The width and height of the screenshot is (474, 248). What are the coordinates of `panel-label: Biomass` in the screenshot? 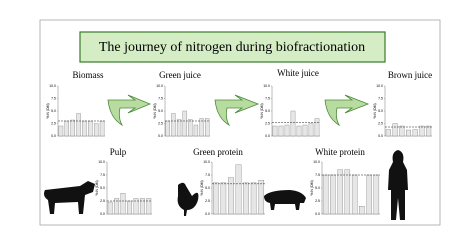 It's located at (88, 75).